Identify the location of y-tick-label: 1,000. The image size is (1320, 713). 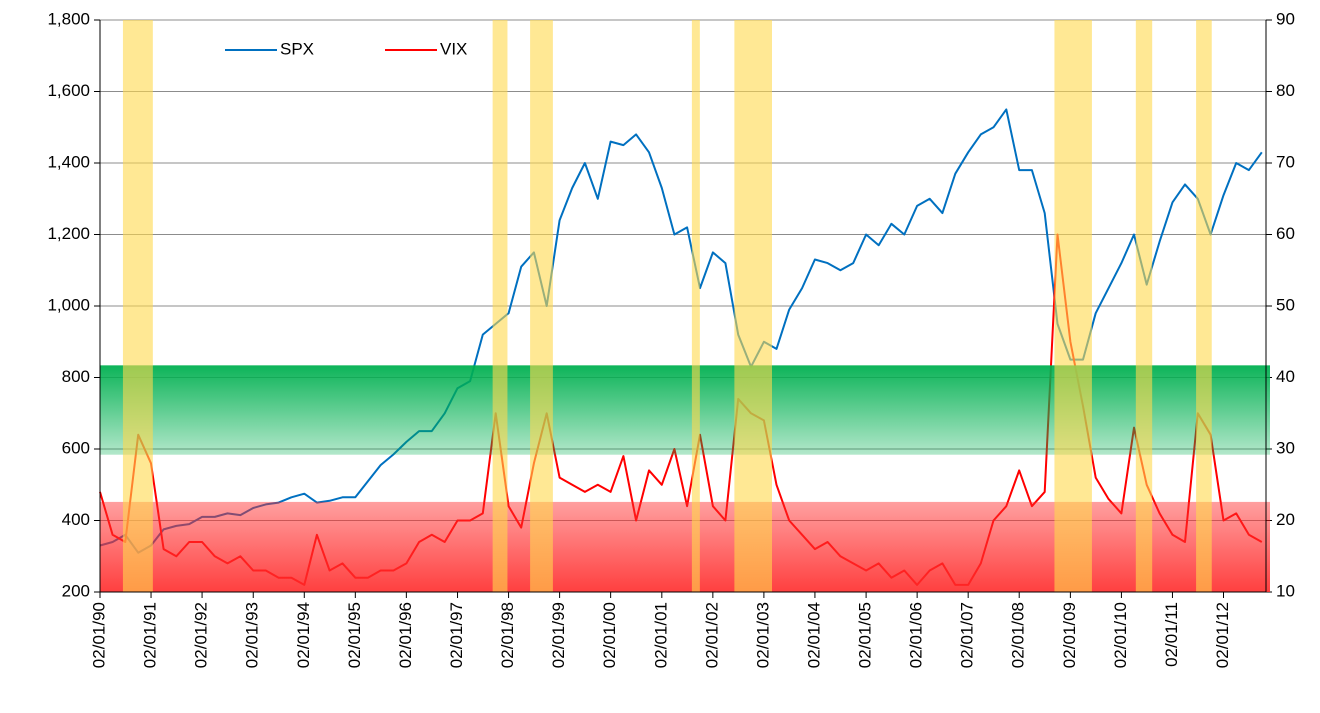
(68, 304).